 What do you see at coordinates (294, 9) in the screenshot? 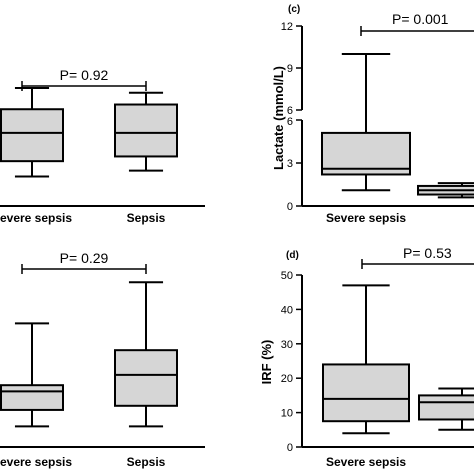
I see `panel-label: (c)` at bounding box center [294, 9].